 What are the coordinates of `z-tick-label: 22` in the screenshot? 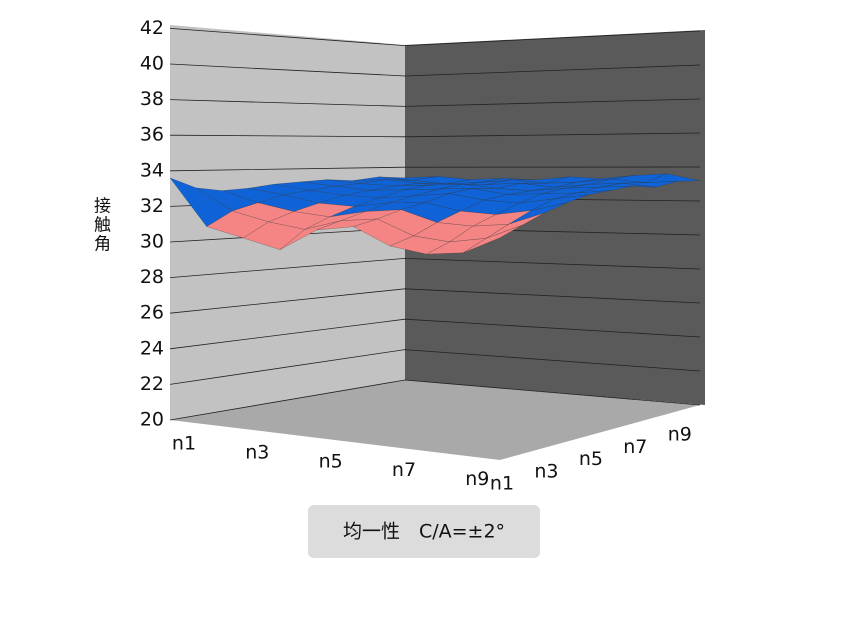 It's located at (152, 384).